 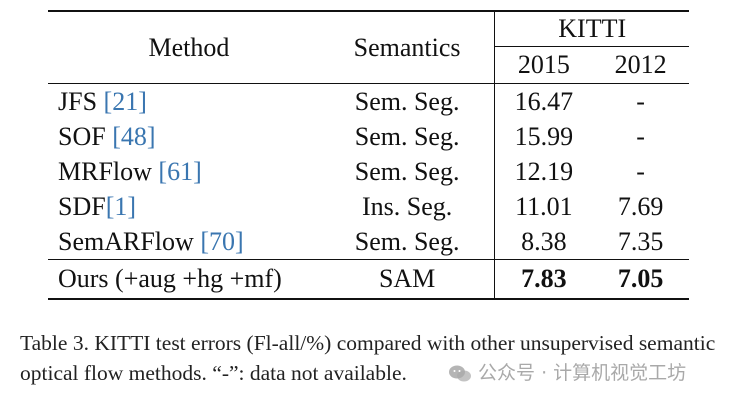 What do you see at coordinates (640, 279) in the screenshot?
I see `ours-value-2012: 7.05` at bounding box center [640, 279].